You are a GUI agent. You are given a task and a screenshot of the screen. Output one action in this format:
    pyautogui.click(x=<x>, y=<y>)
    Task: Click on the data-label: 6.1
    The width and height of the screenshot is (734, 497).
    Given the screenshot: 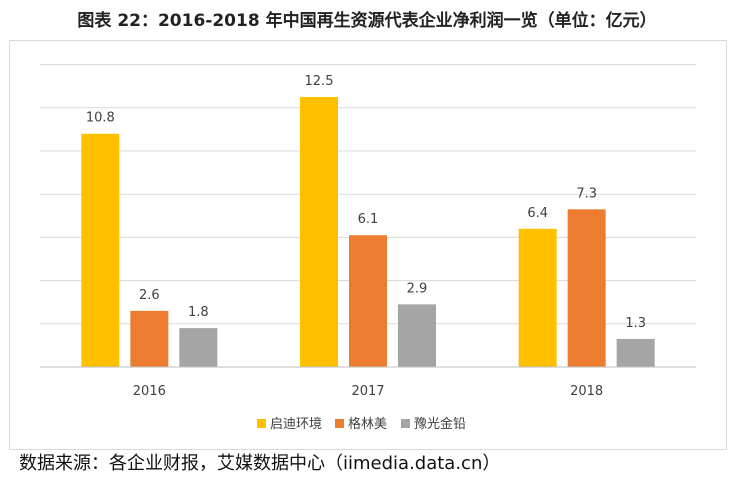 What is the action you would take?
    pyautogui.click(x=368, y=219)
    